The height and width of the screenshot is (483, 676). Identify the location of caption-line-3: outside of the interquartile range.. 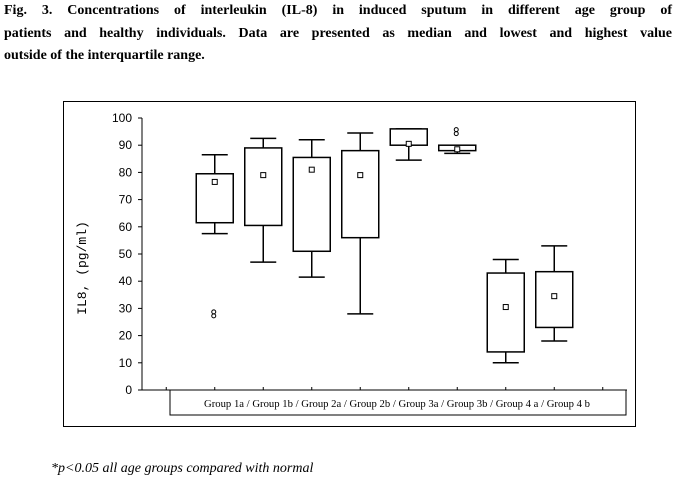
(104, 55).